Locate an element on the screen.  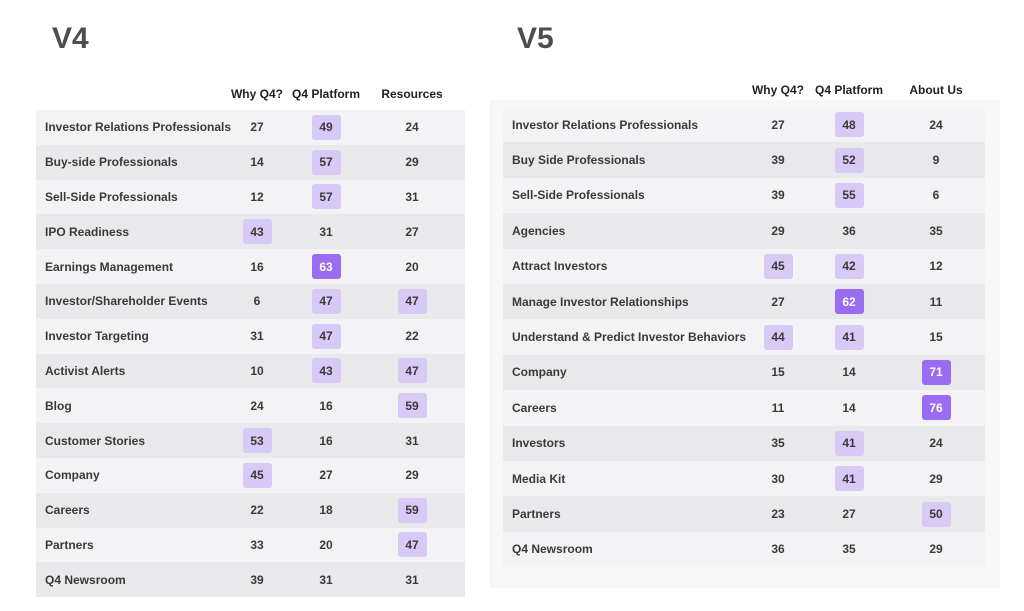
cell: 43 is located at coordinates (257, 231).